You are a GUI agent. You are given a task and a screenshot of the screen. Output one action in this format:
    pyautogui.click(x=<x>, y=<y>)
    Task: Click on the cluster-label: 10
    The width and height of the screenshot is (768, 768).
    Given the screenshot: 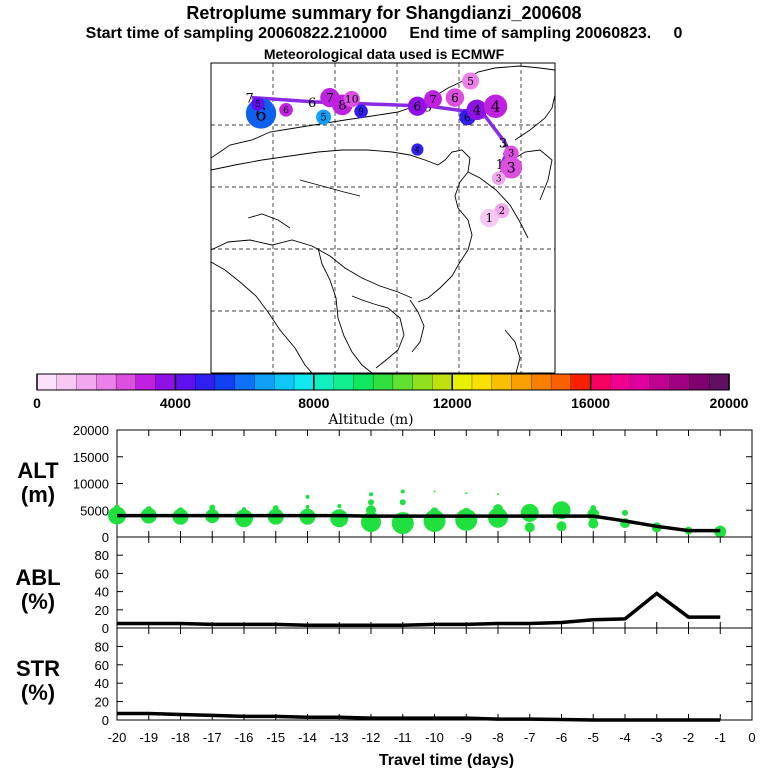 What is the action you would take?
    pyautogui.click(x=352, y=99)
    